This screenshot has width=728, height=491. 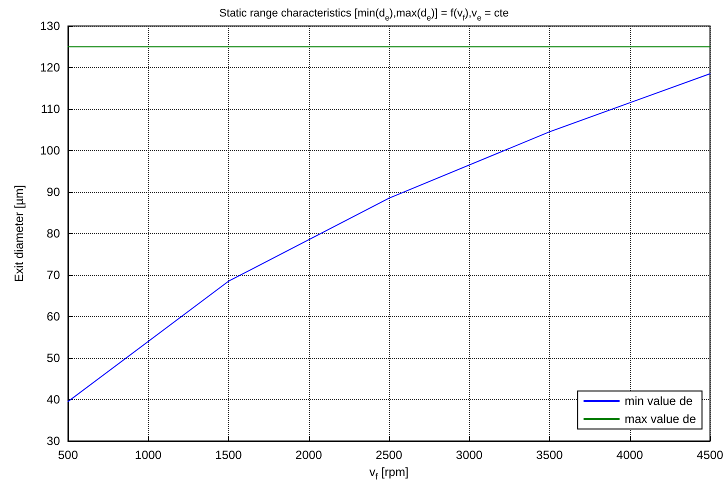 What do you see at coordinates (50, 26) in the screenshot?
I see `y-tick-label: 130` at bounding box center [50, 26].